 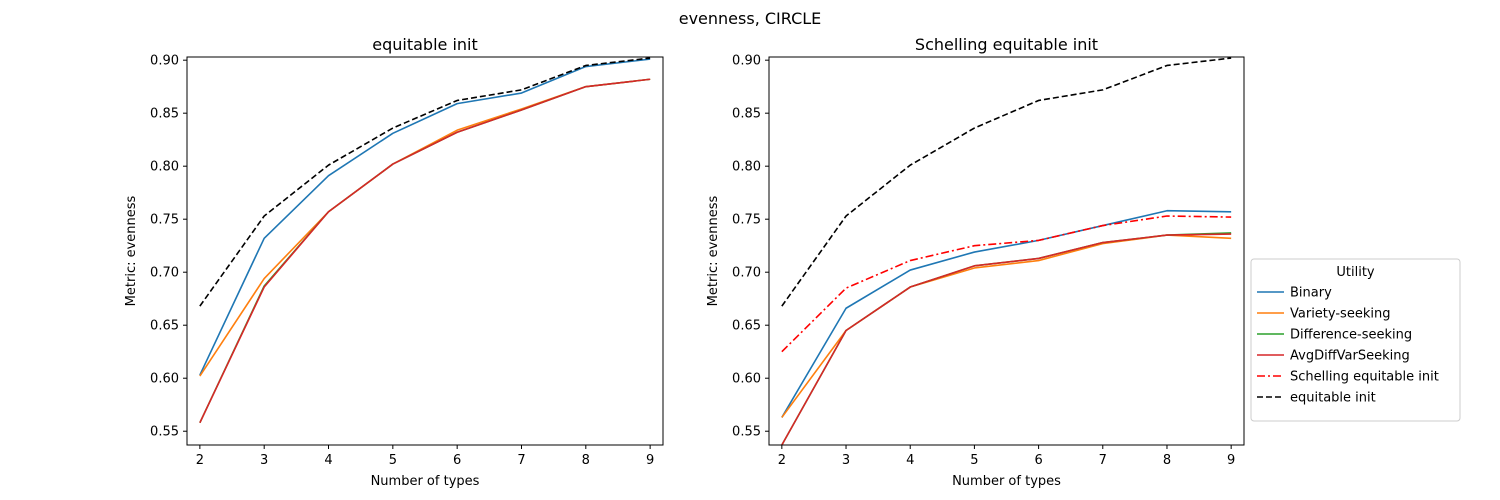 I want to click on series-line-schelling-equitable-init, so click(x=1006, y=284).